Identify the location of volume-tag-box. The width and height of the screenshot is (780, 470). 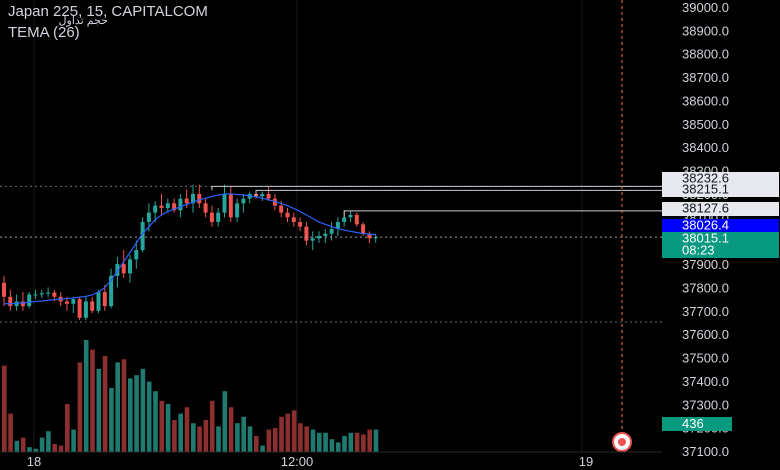
(697, 424).